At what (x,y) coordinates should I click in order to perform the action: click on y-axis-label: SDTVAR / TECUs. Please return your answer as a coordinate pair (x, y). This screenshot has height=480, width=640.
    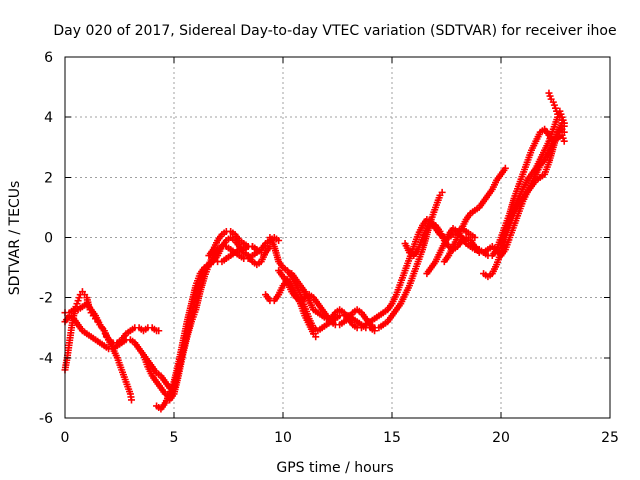
    Looking at the image, I should click on (15, 238).